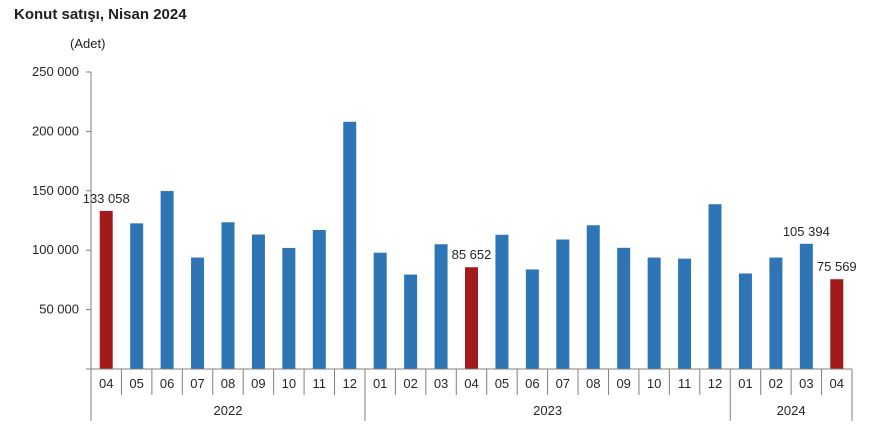 The image size is (880, 442). What do you see at coordinates (806, 231) in the screenshot?
I see `data-label: 105 394` at bounding box center [806, 231].